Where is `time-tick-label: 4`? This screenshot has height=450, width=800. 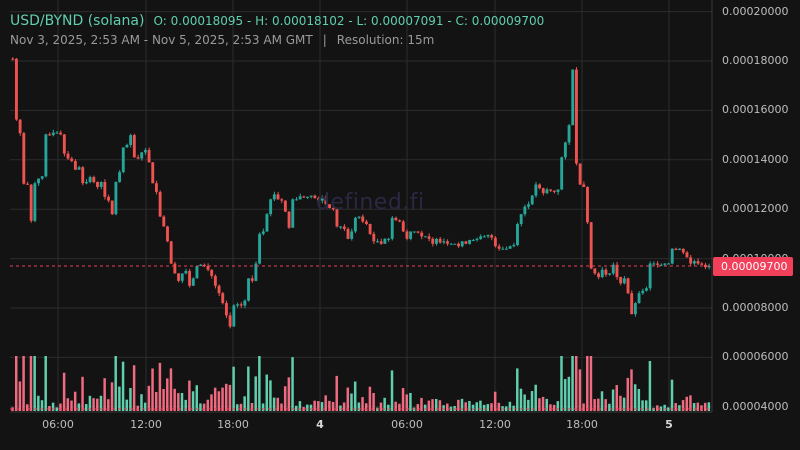
time-tick-label: 4 is located at coordinates (320, 424).